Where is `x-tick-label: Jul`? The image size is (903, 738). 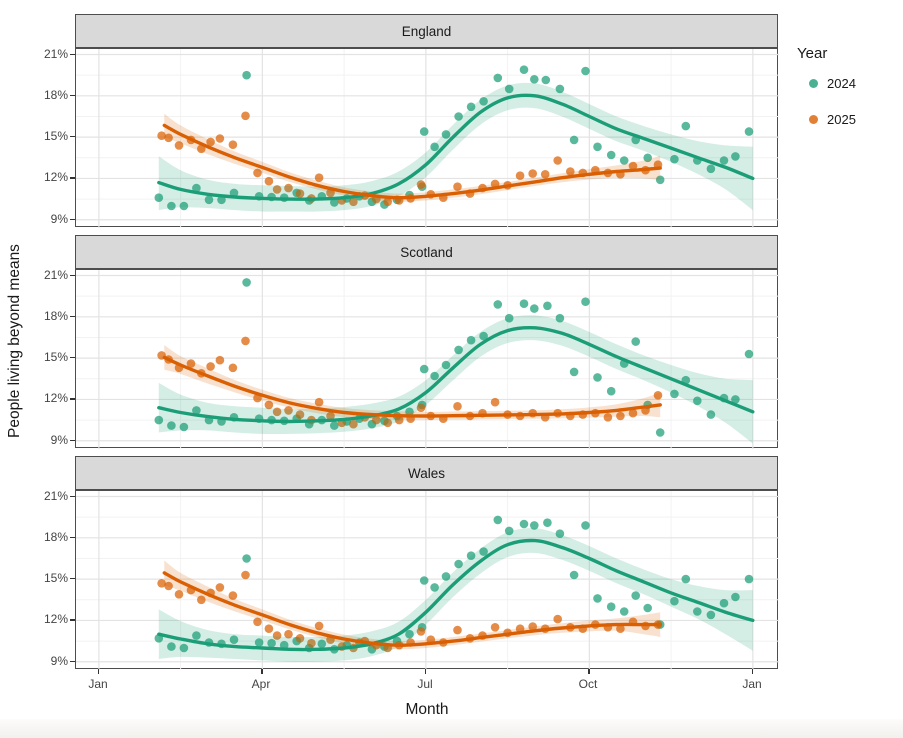
x-tick-label: Jul is located at coordinates (425, 684).